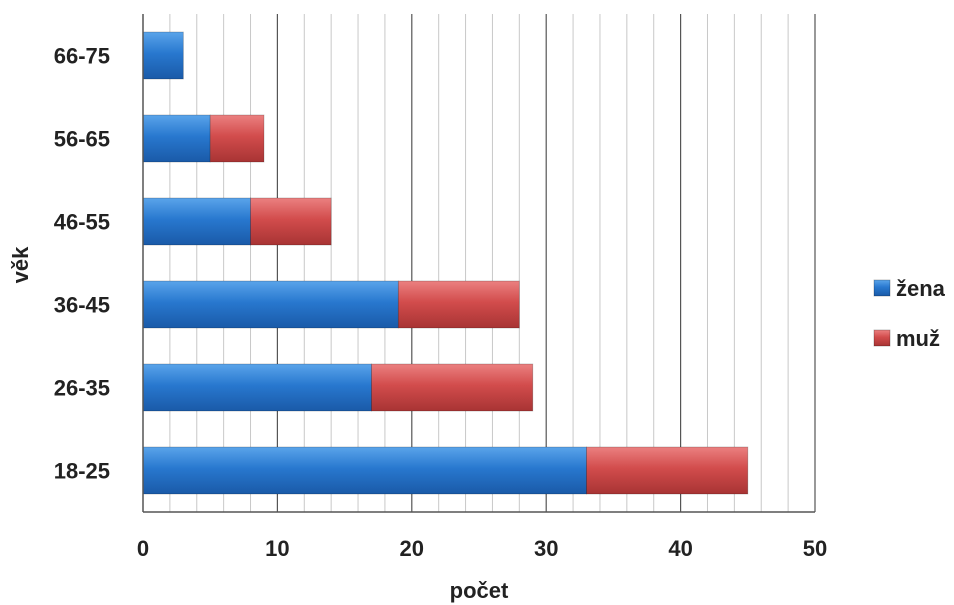 The width and height of the screenshot is (954, 605). Describe the element at coordinates (479, 590) in the screenshot. I see `x-axis-title: počet` at that location.